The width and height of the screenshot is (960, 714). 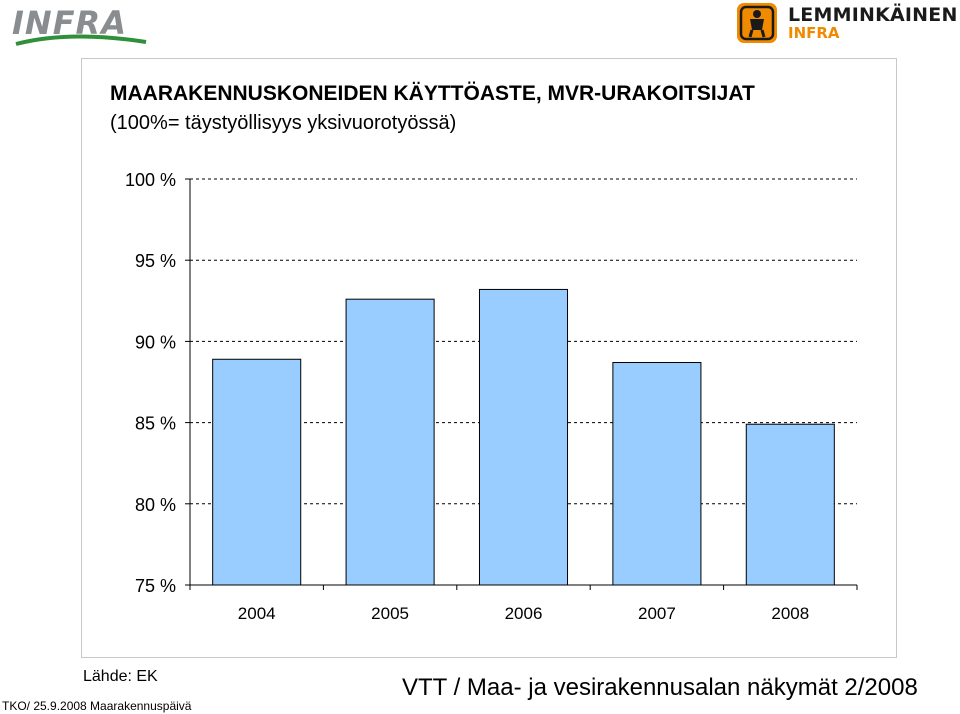 What do you see at coordinates (97, 706) in the screenshot?
I see `footer-left: TKO/ 25.9.2008 Maarakennuspäivä` at bounding box center [97, 706].